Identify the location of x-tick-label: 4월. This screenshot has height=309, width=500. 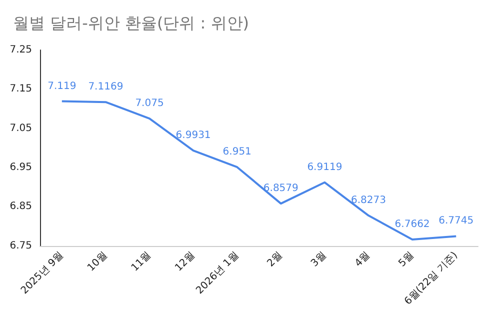
(362, 260).